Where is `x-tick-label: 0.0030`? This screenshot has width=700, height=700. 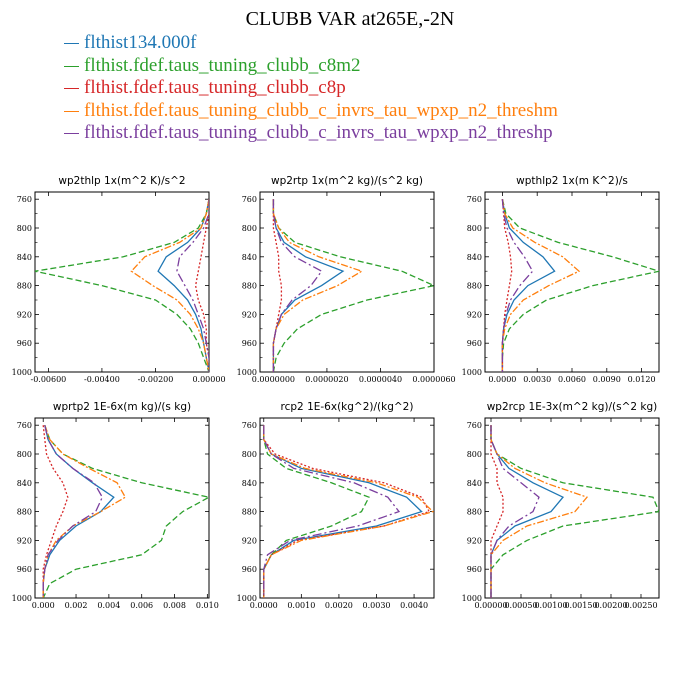 x-tick-label: 0.0030 is located at coordinates (537, 379).